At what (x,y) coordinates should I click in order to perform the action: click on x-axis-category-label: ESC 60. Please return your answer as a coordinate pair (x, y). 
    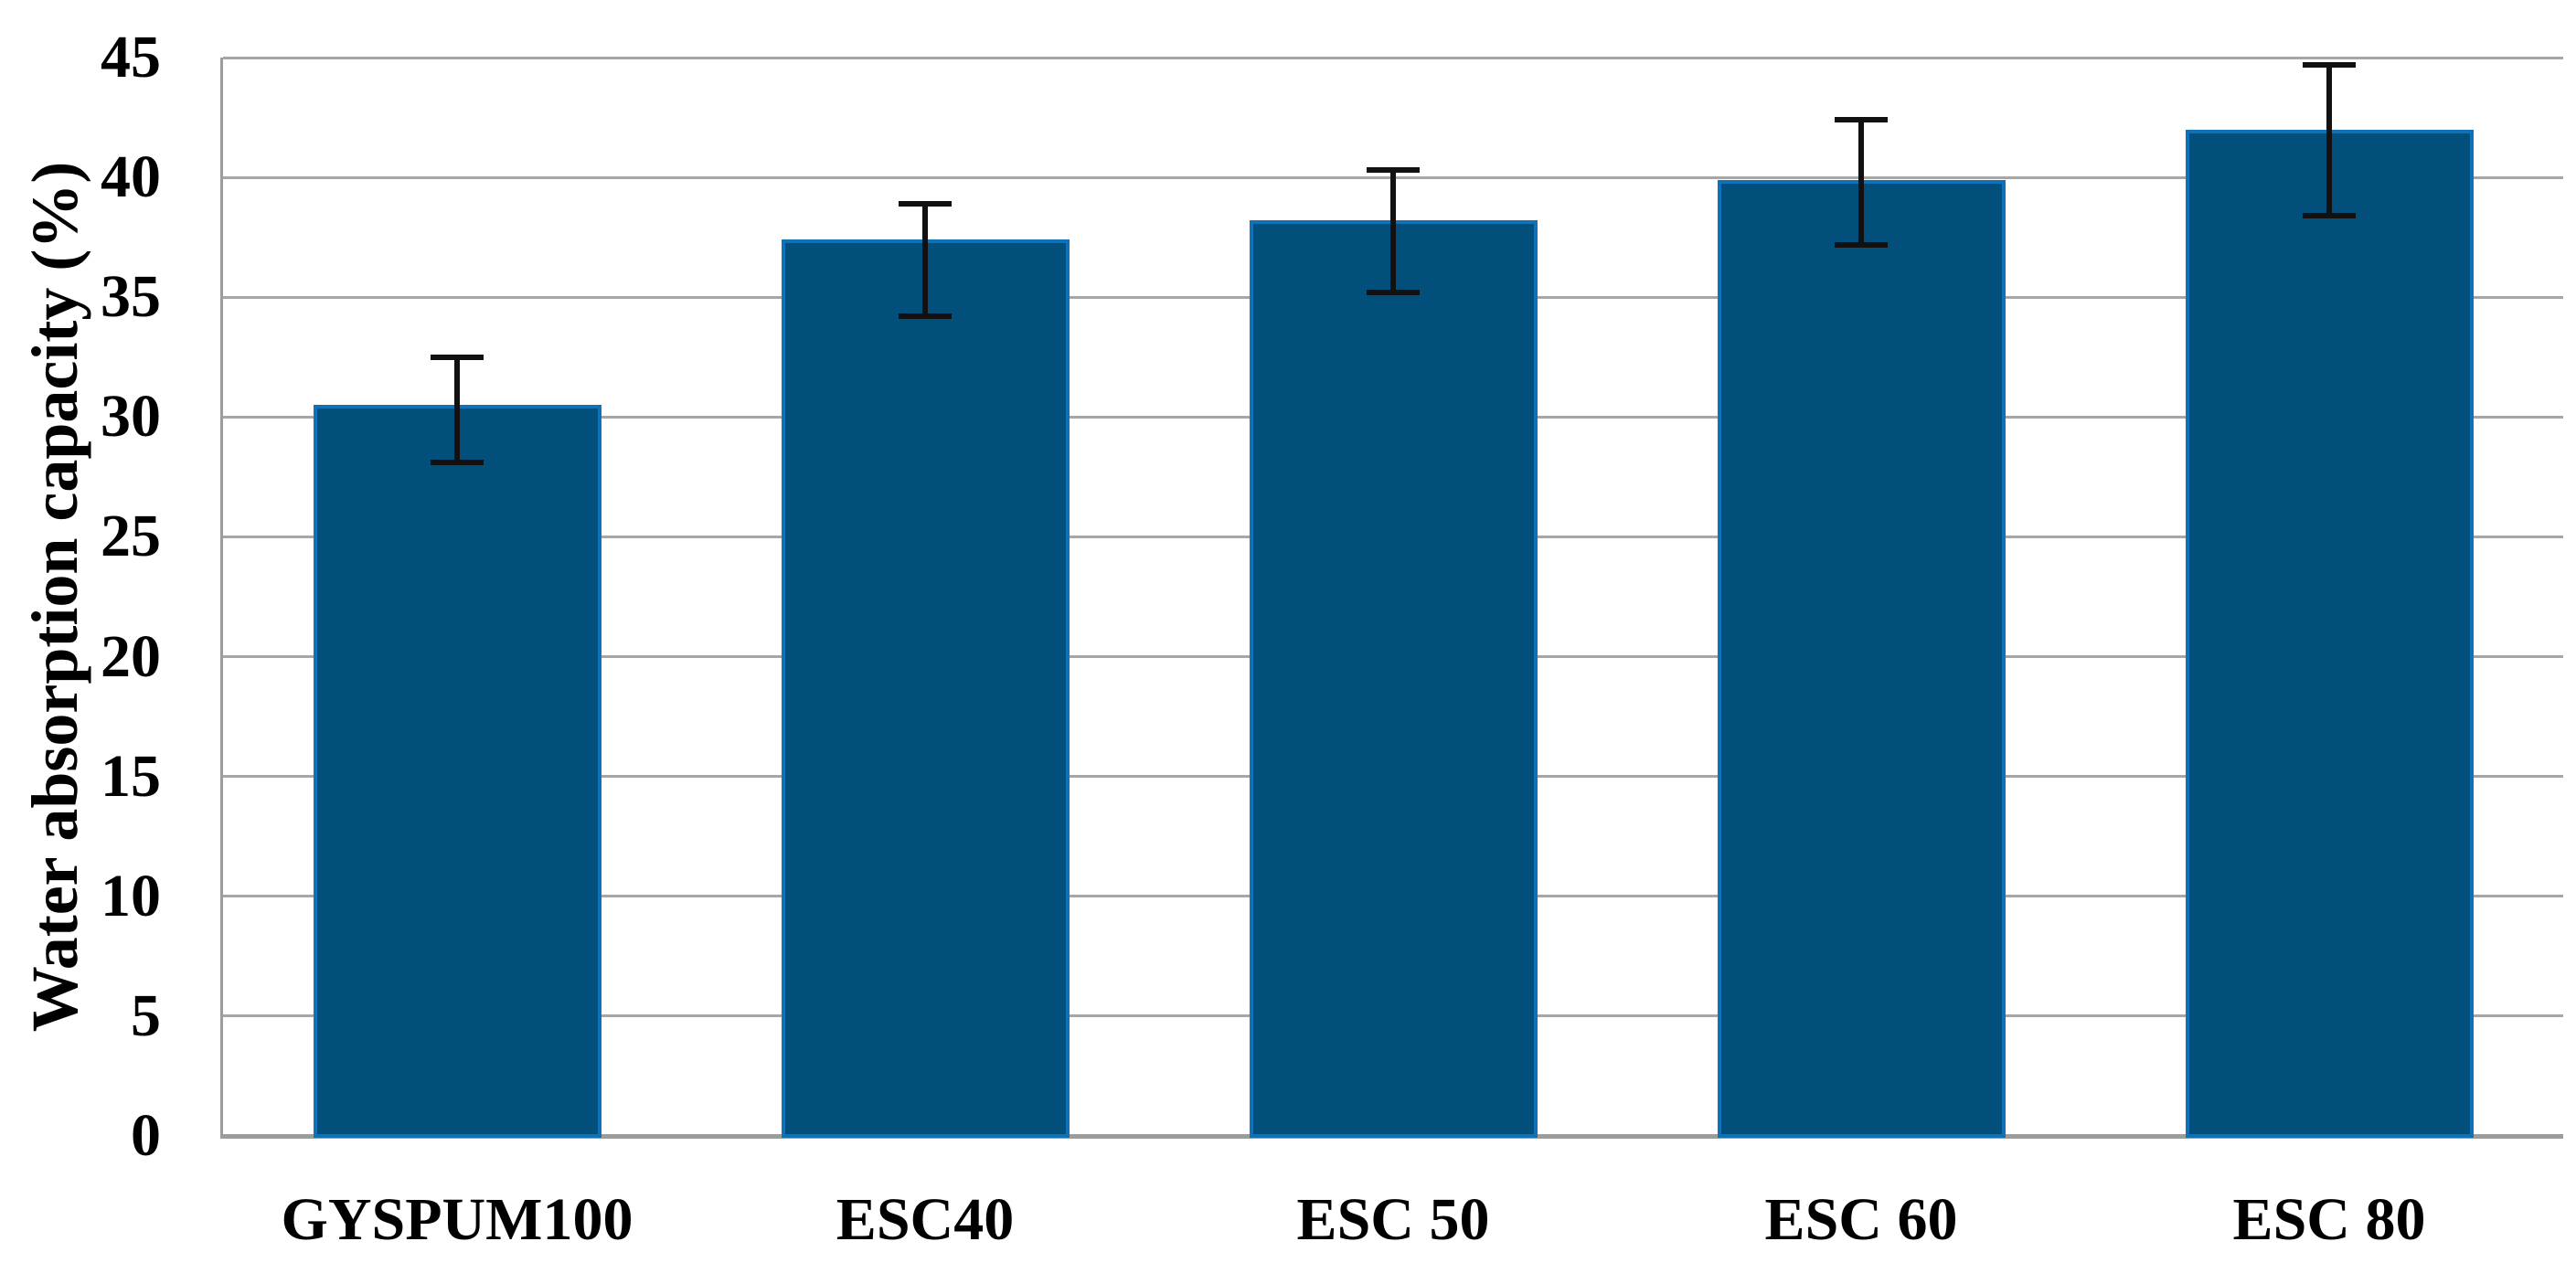
    Looking at the image, I should click on (1861, 1219).